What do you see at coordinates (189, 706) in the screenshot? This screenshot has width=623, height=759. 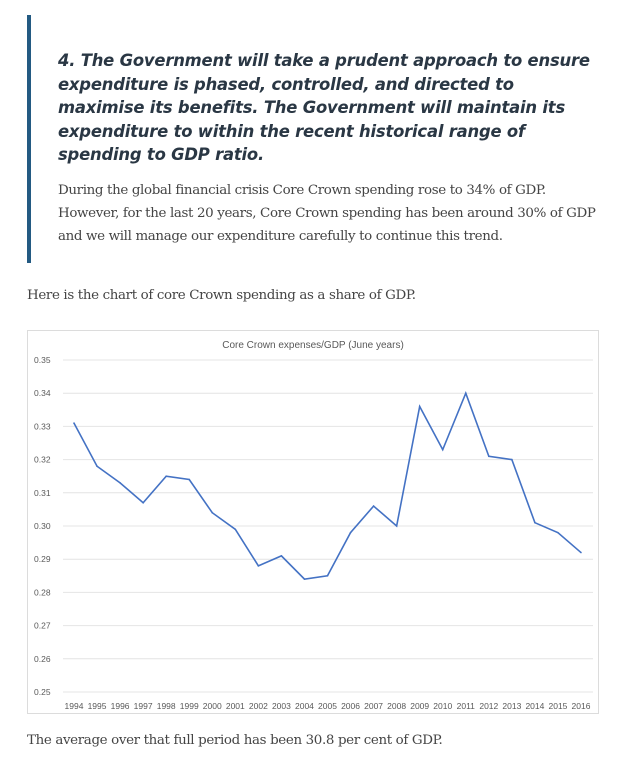 I see `x-tick-label: 1999` at bounding box center [189, 706].